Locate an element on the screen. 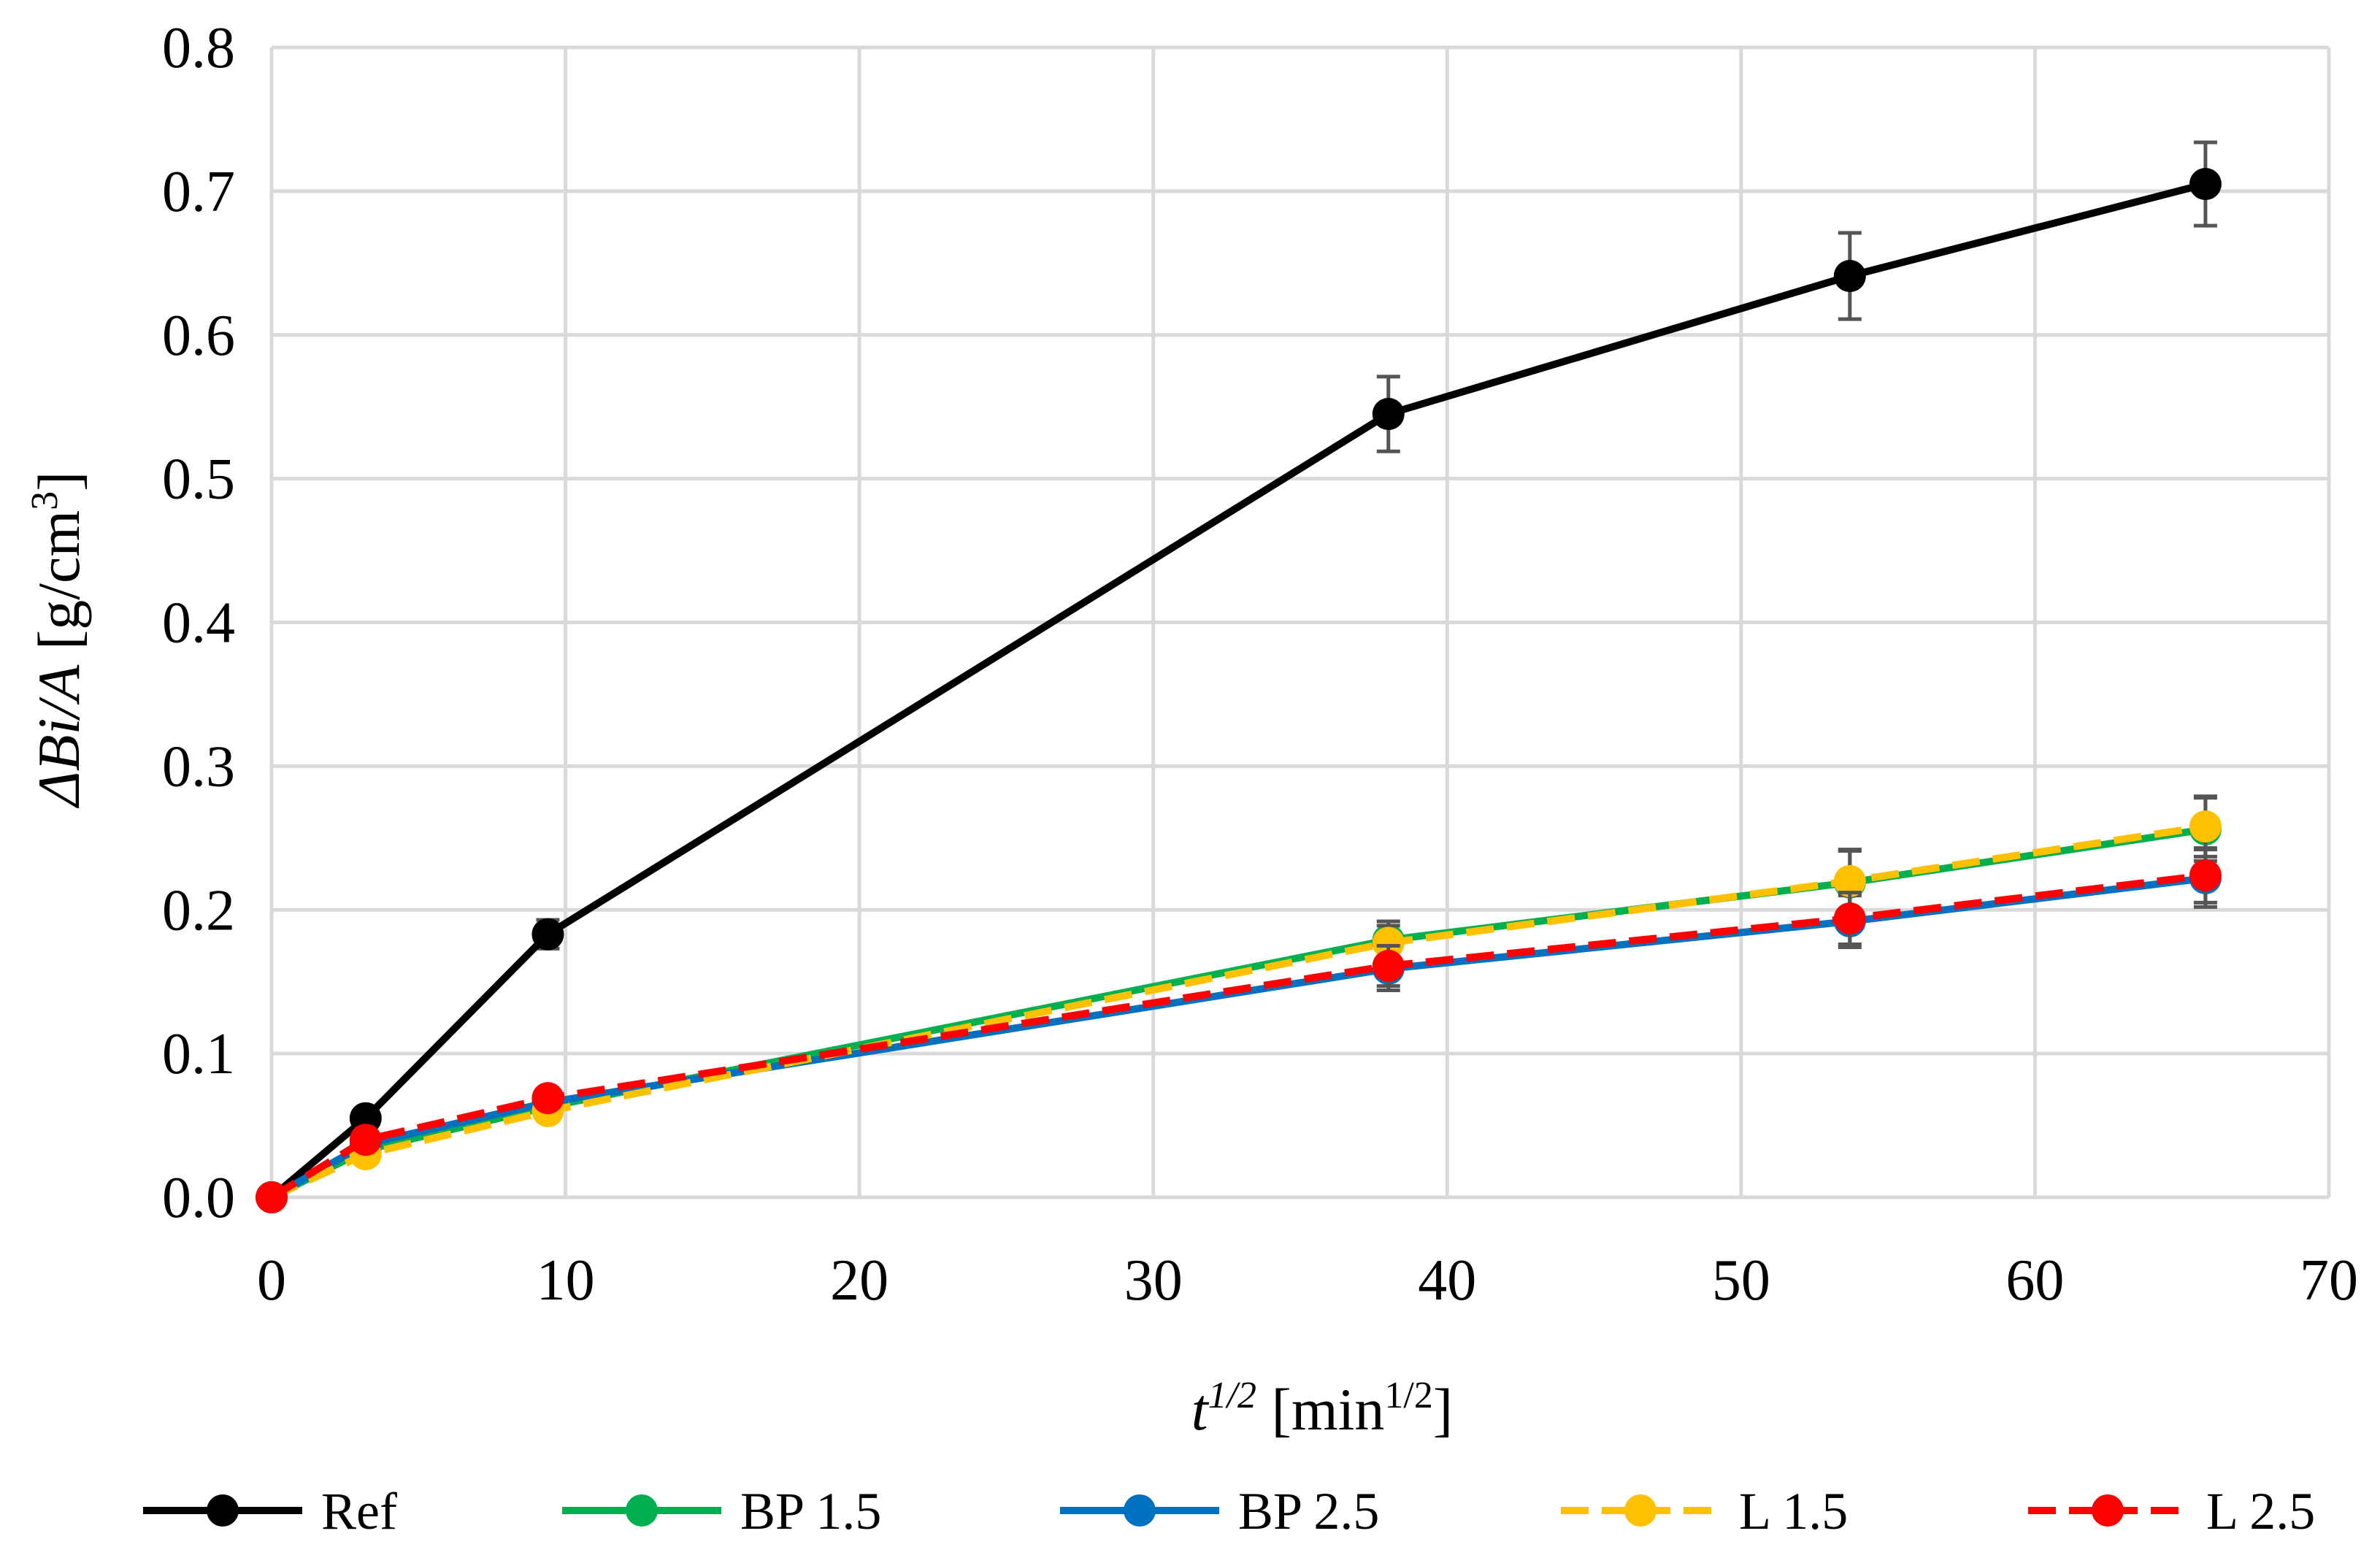  x-tick-label: 60 is located at coordinates (2034, 1280).